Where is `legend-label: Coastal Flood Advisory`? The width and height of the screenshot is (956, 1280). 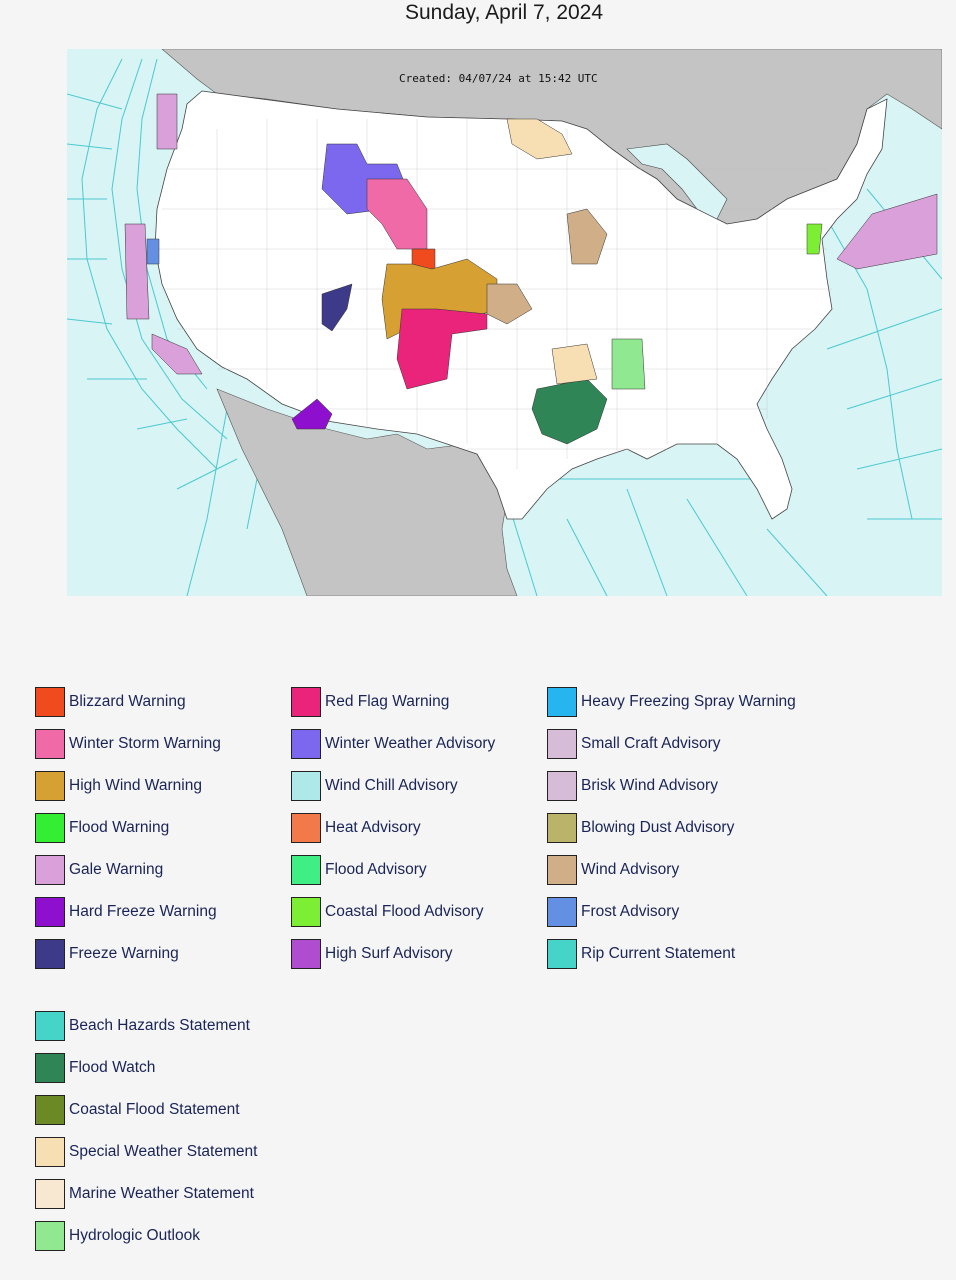
legend-label: Coastal Flood Advisory is located at coordinates (404, 911).